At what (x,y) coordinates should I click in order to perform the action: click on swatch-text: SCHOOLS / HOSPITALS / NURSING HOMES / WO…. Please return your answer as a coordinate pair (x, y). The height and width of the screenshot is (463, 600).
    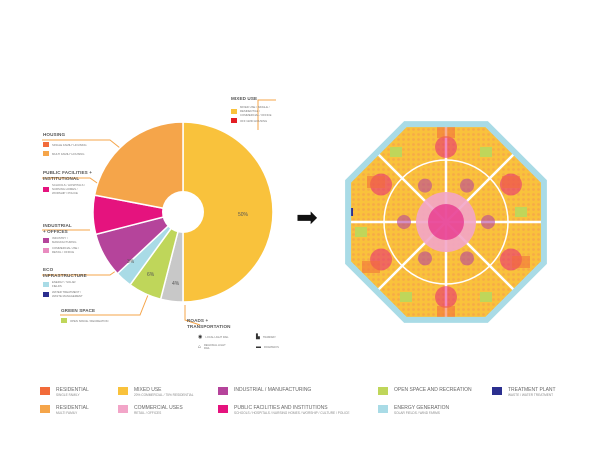
    Looking at the image, I should click on (69, 189).